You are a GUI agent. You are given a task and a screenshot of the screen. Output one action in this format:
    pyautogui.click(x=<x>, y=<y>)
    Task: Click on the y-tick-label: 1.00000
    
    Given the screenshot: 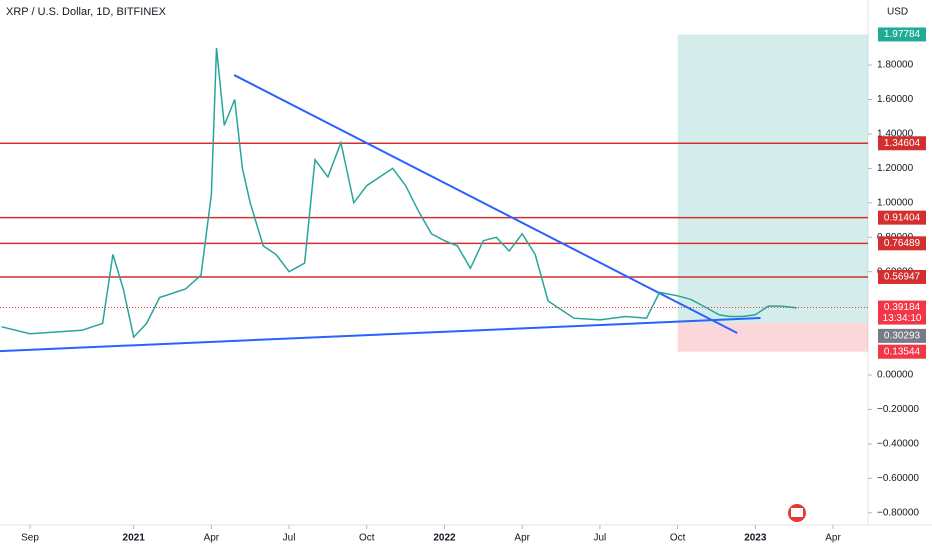 What is the action you would take?
    pyautogui.click(x=895, y=202)
    